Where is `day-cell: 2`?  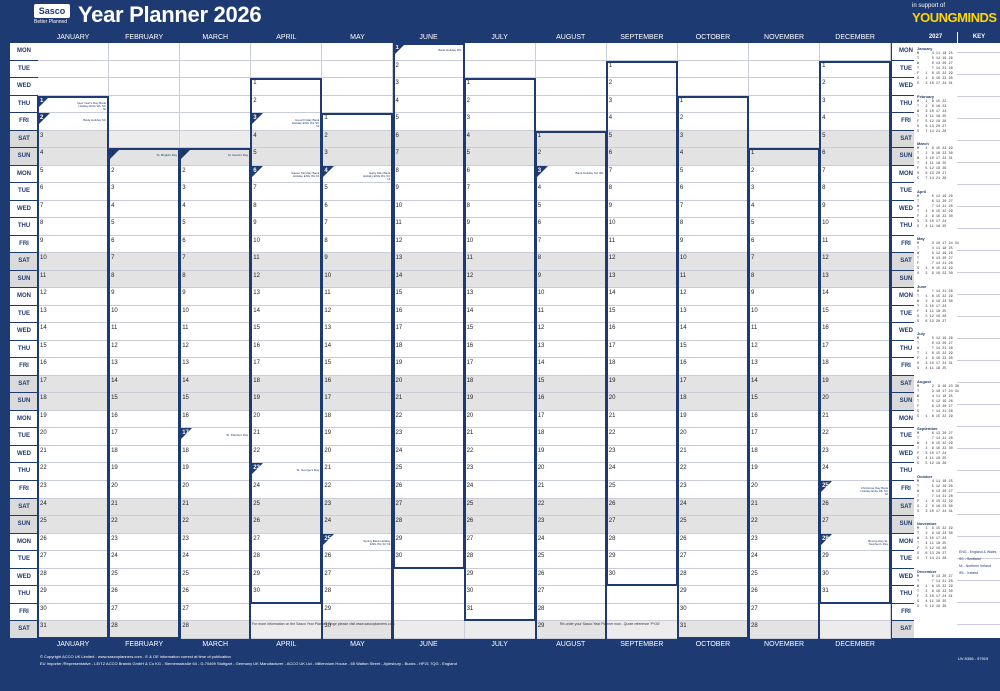
day-cell: 2 is located at coordinates (571, 157).